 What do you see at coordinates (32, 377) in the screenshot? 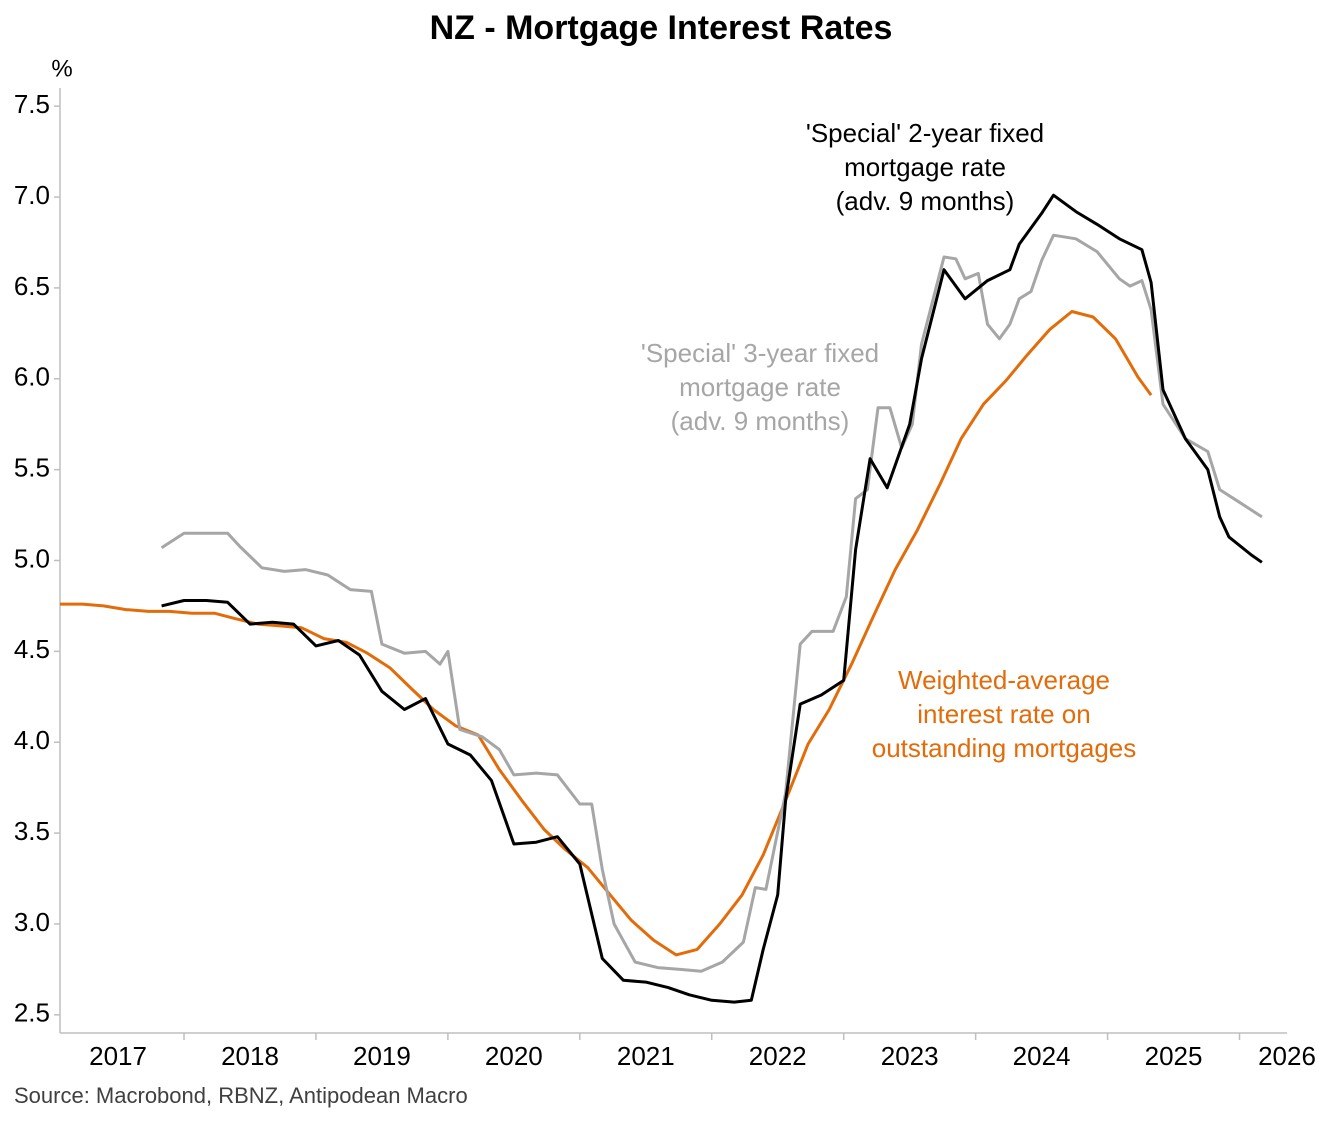
I see `y-tick-label: 6.0` at bounding box center [32, 377].